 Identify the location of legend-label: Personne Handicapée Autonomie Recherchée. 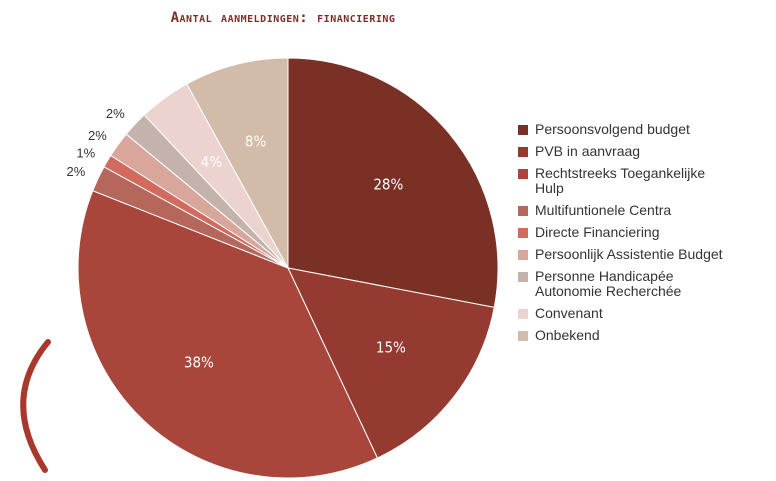
(608, 283).